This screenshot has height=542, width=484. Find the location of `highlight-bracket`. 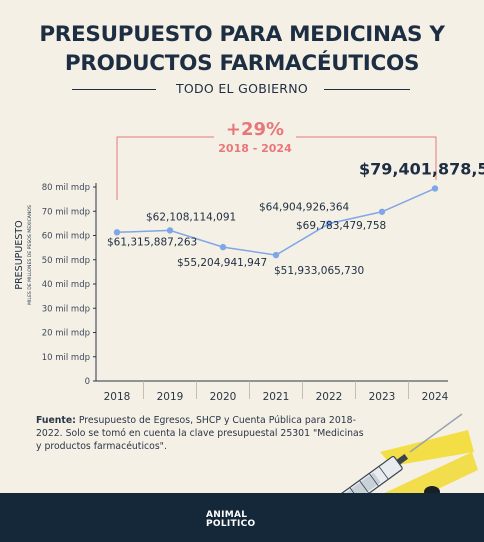

highlight-bracket is located at coordinates (276, 168).